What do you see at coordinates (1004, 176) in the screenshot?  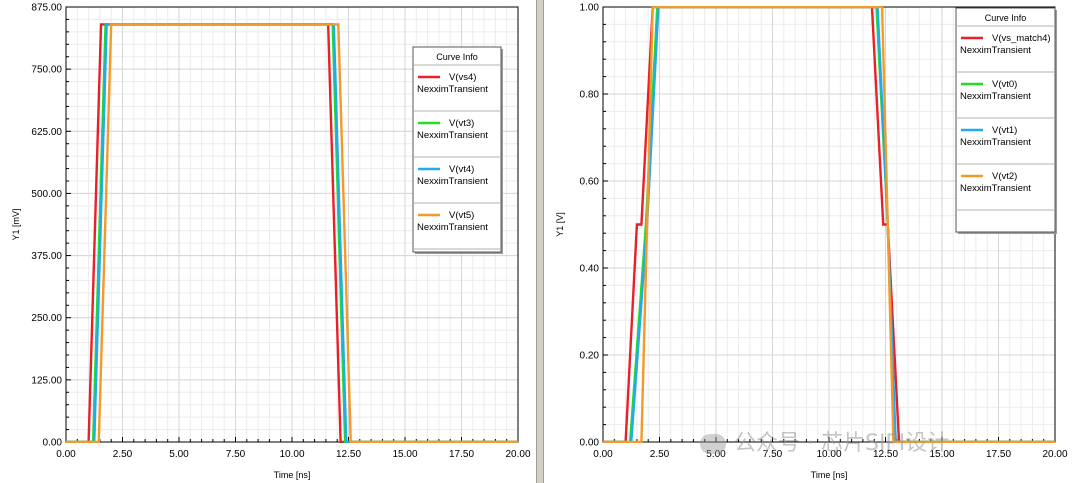 I see `legend-series-name: V(vt2)` at bounding box center [1004, 176].